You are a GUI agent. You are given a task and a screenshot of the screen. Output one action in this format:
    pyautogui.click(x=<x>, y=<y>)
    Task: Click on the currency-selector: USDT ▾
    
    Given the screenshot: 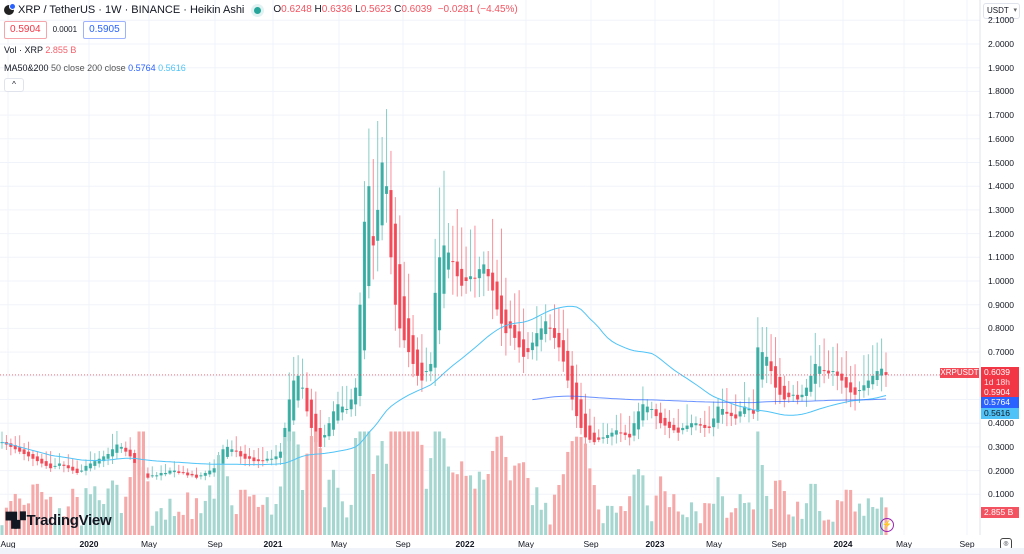 What is the action you would take?
    pyautogui.click(x=1001, y=11)
    